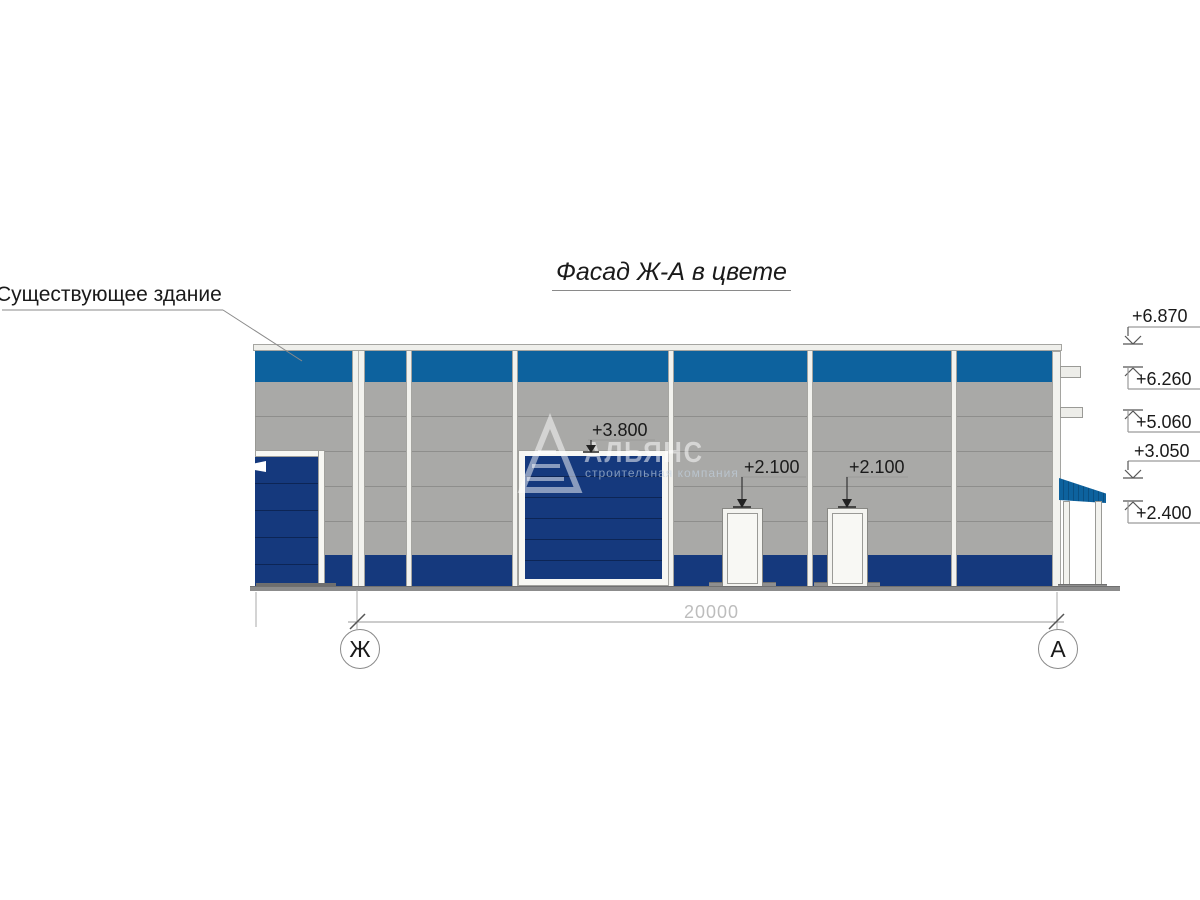 Image resolution: width=1200 pixels, height=900 pixels. I want to click on left-gate-frame-side, so click(321, 518).